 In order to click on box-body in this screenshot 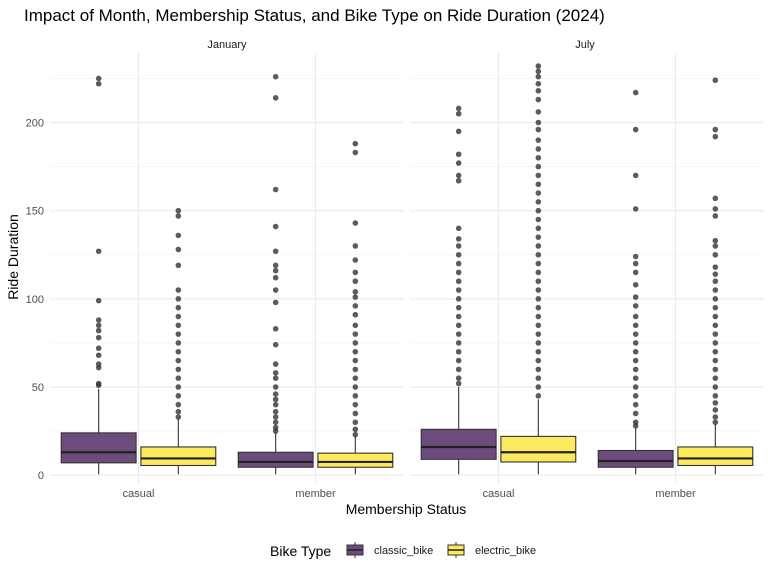, I will do `click(458, 444)`.